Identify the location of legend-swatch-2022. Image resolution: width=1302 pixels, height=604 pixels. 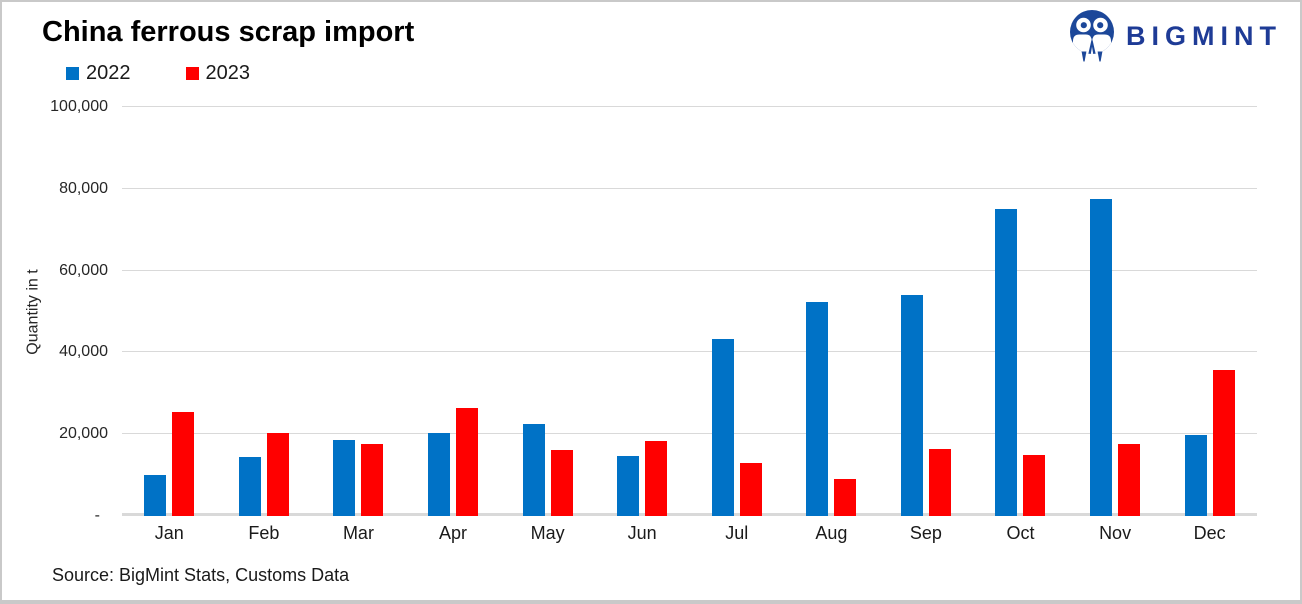
(72, 73).